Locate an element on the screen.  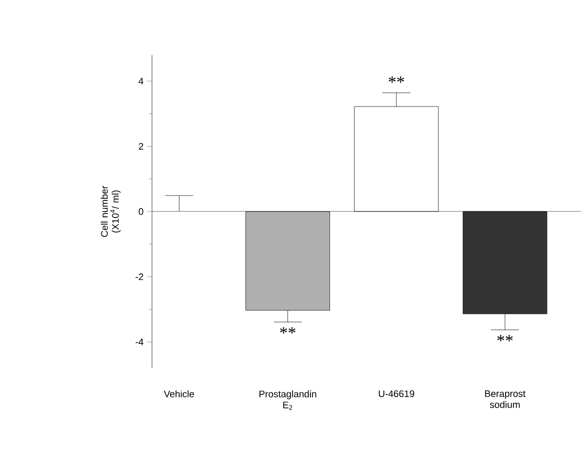
y-tick-label: -2 is located at coordinates (140, 276).